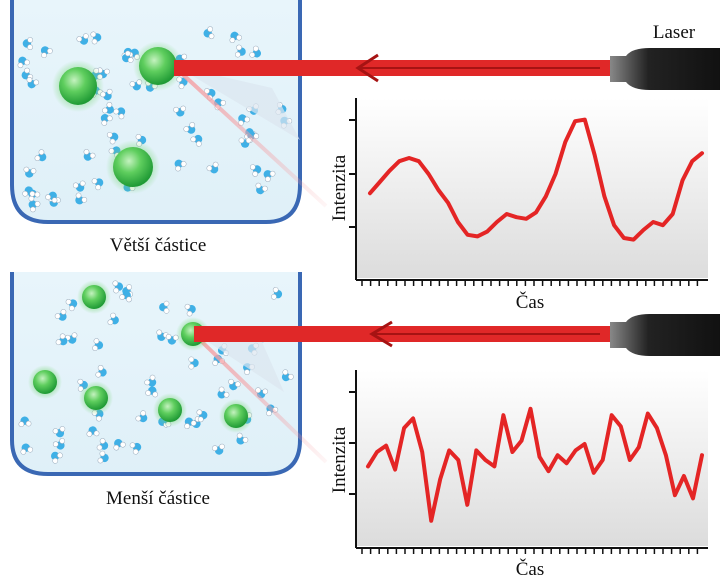  I want to click on bottom-scattered-beam, so click(262, 400).